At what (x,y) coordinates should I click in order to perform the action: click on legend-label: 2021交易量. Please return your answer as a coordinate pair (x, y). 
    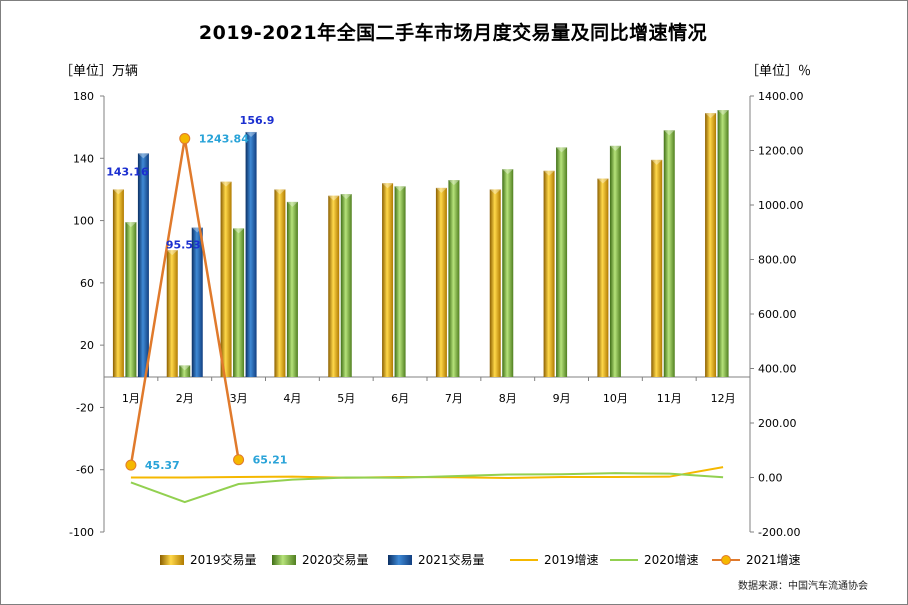
    Looking at the image, I should click on (451, 559).